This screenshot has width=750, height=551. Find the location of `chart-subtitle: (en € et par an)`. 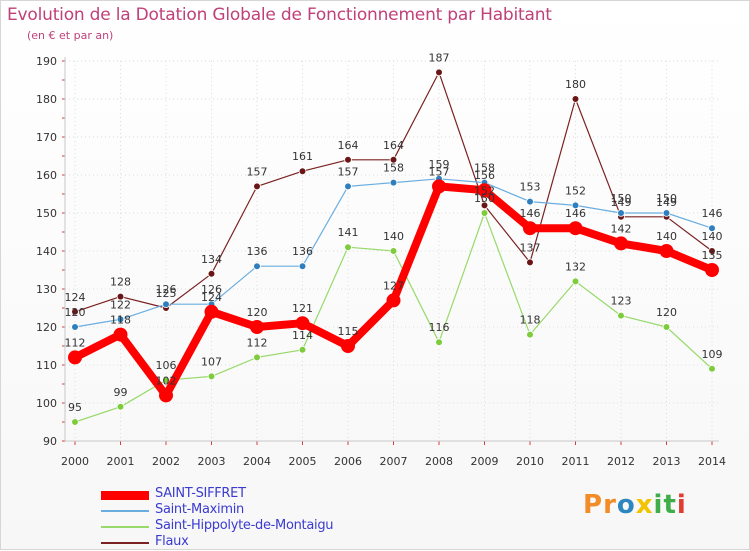

chart-subtitle: (en € et par an) is located at coordinates (70, 35).